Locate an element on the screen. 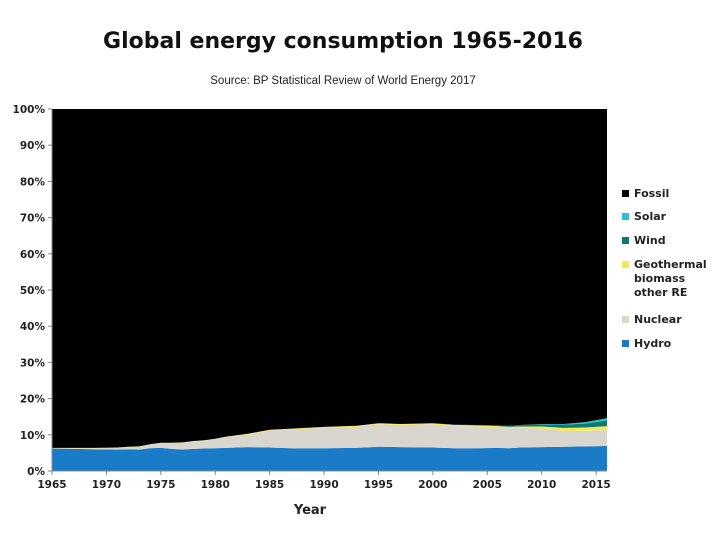 Image resolution: width=716 pixels, height=545 pixels. legend-swatch-wind is located at coordinates (625, 240).